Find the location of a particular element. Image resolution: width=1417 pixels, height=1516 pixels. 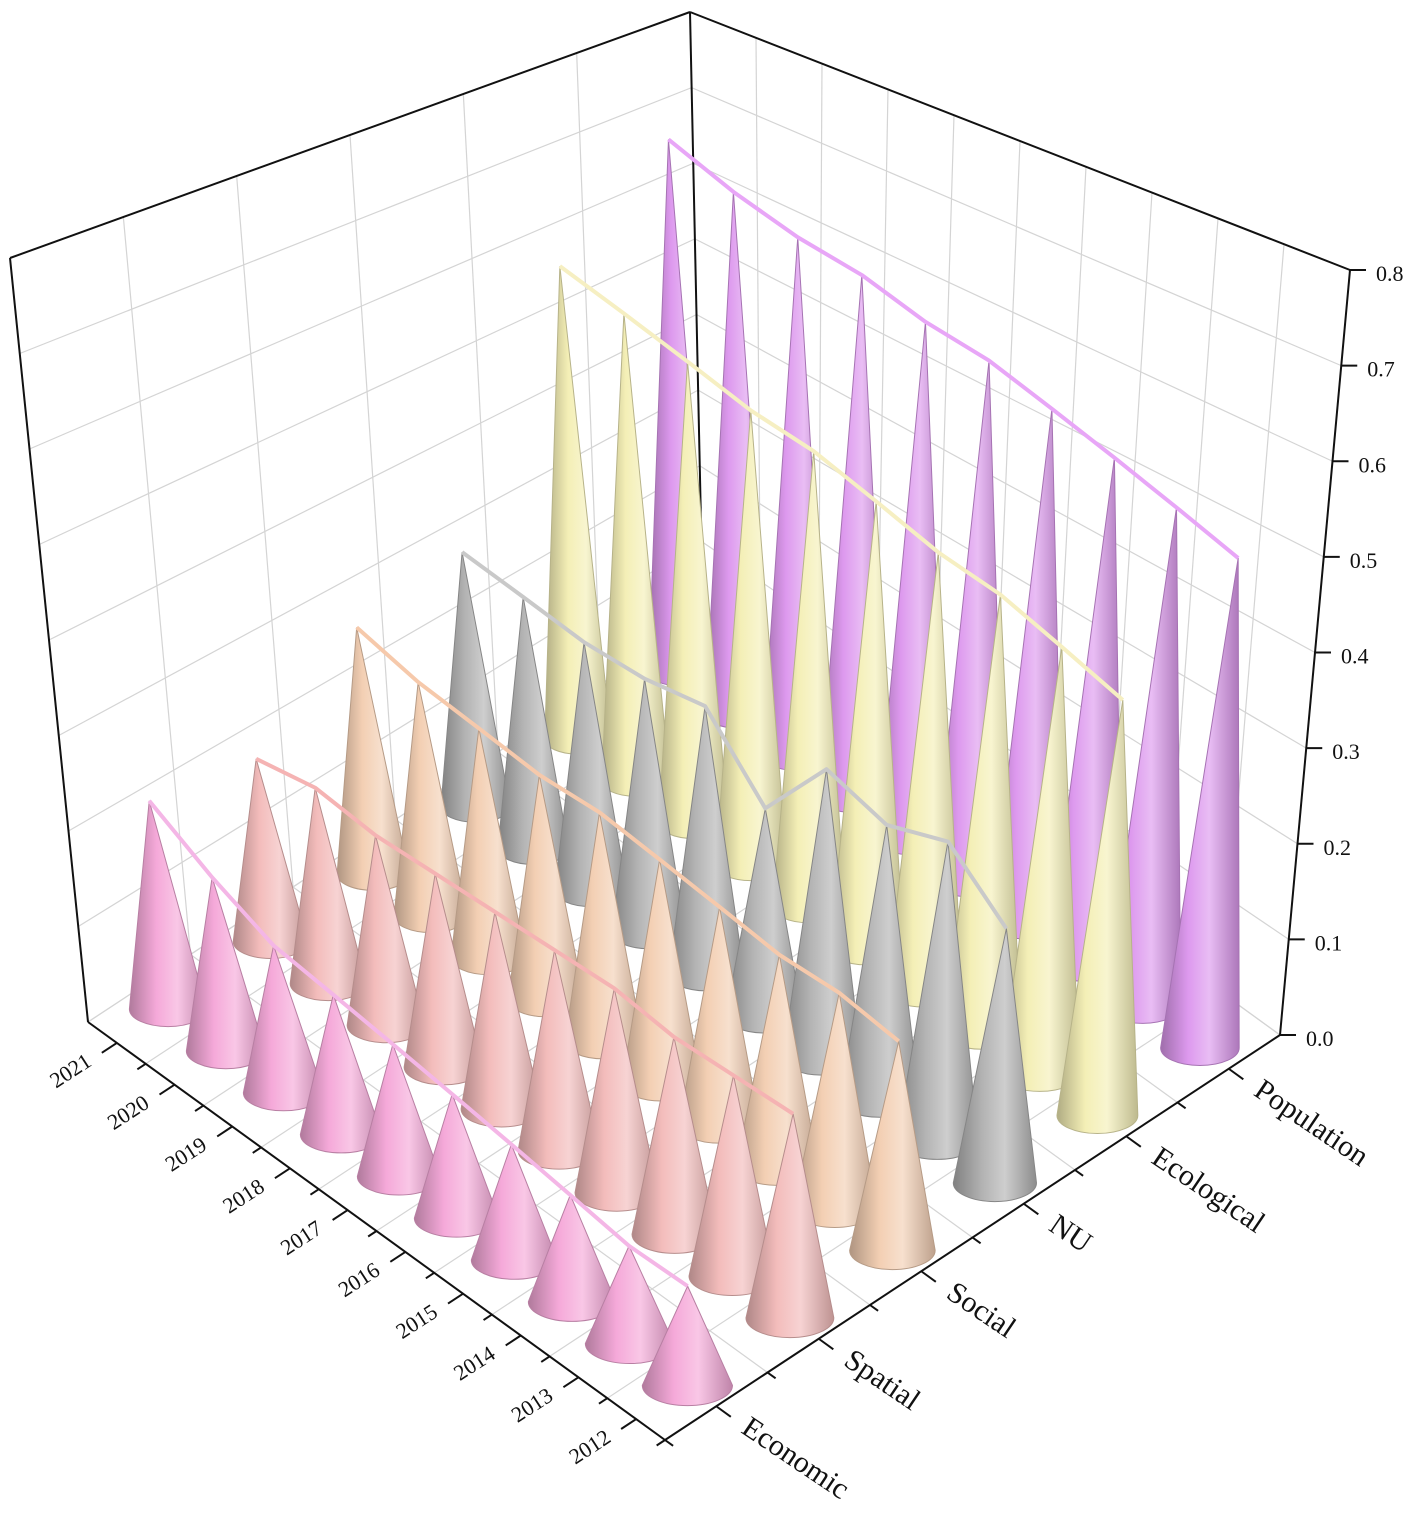

z-tick-label: 0.4 is located at coordinates (1355, 656).